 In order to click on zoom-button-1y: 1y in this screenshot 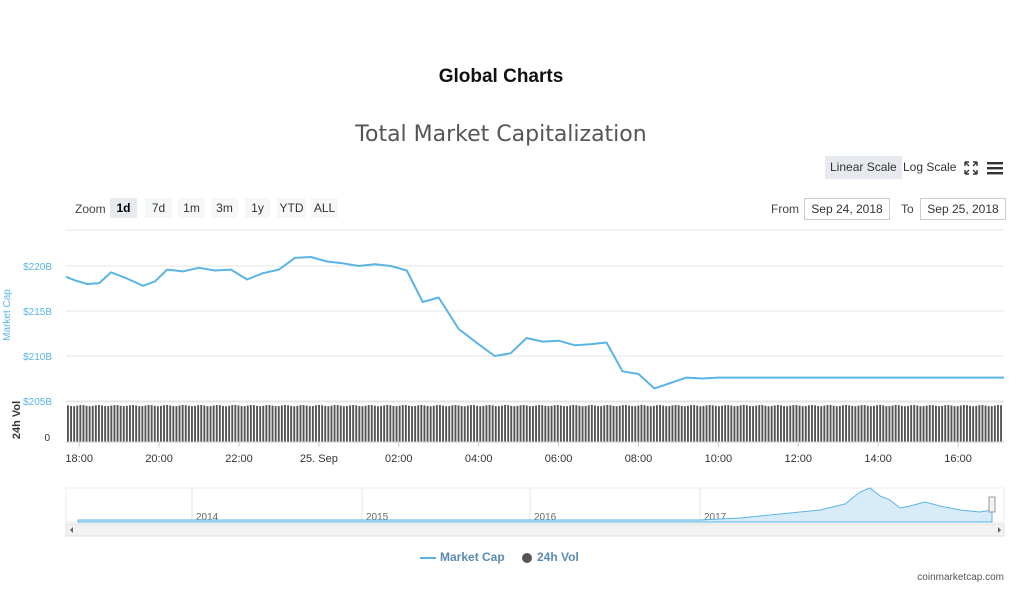, I will do `click(257, 208)`.